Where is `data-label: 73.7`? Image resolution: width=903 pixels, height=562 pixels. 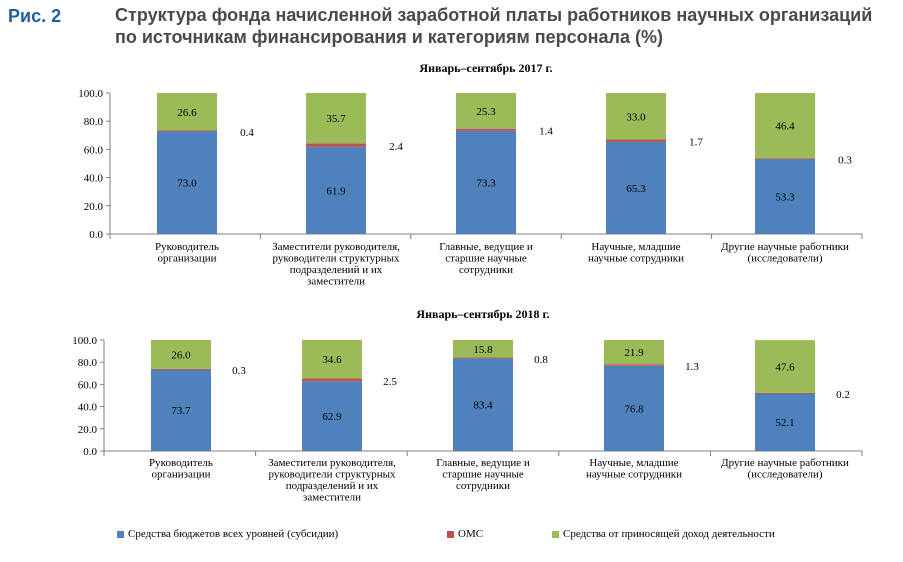
data-label: 73.7 is located at coordinates (181, 411).